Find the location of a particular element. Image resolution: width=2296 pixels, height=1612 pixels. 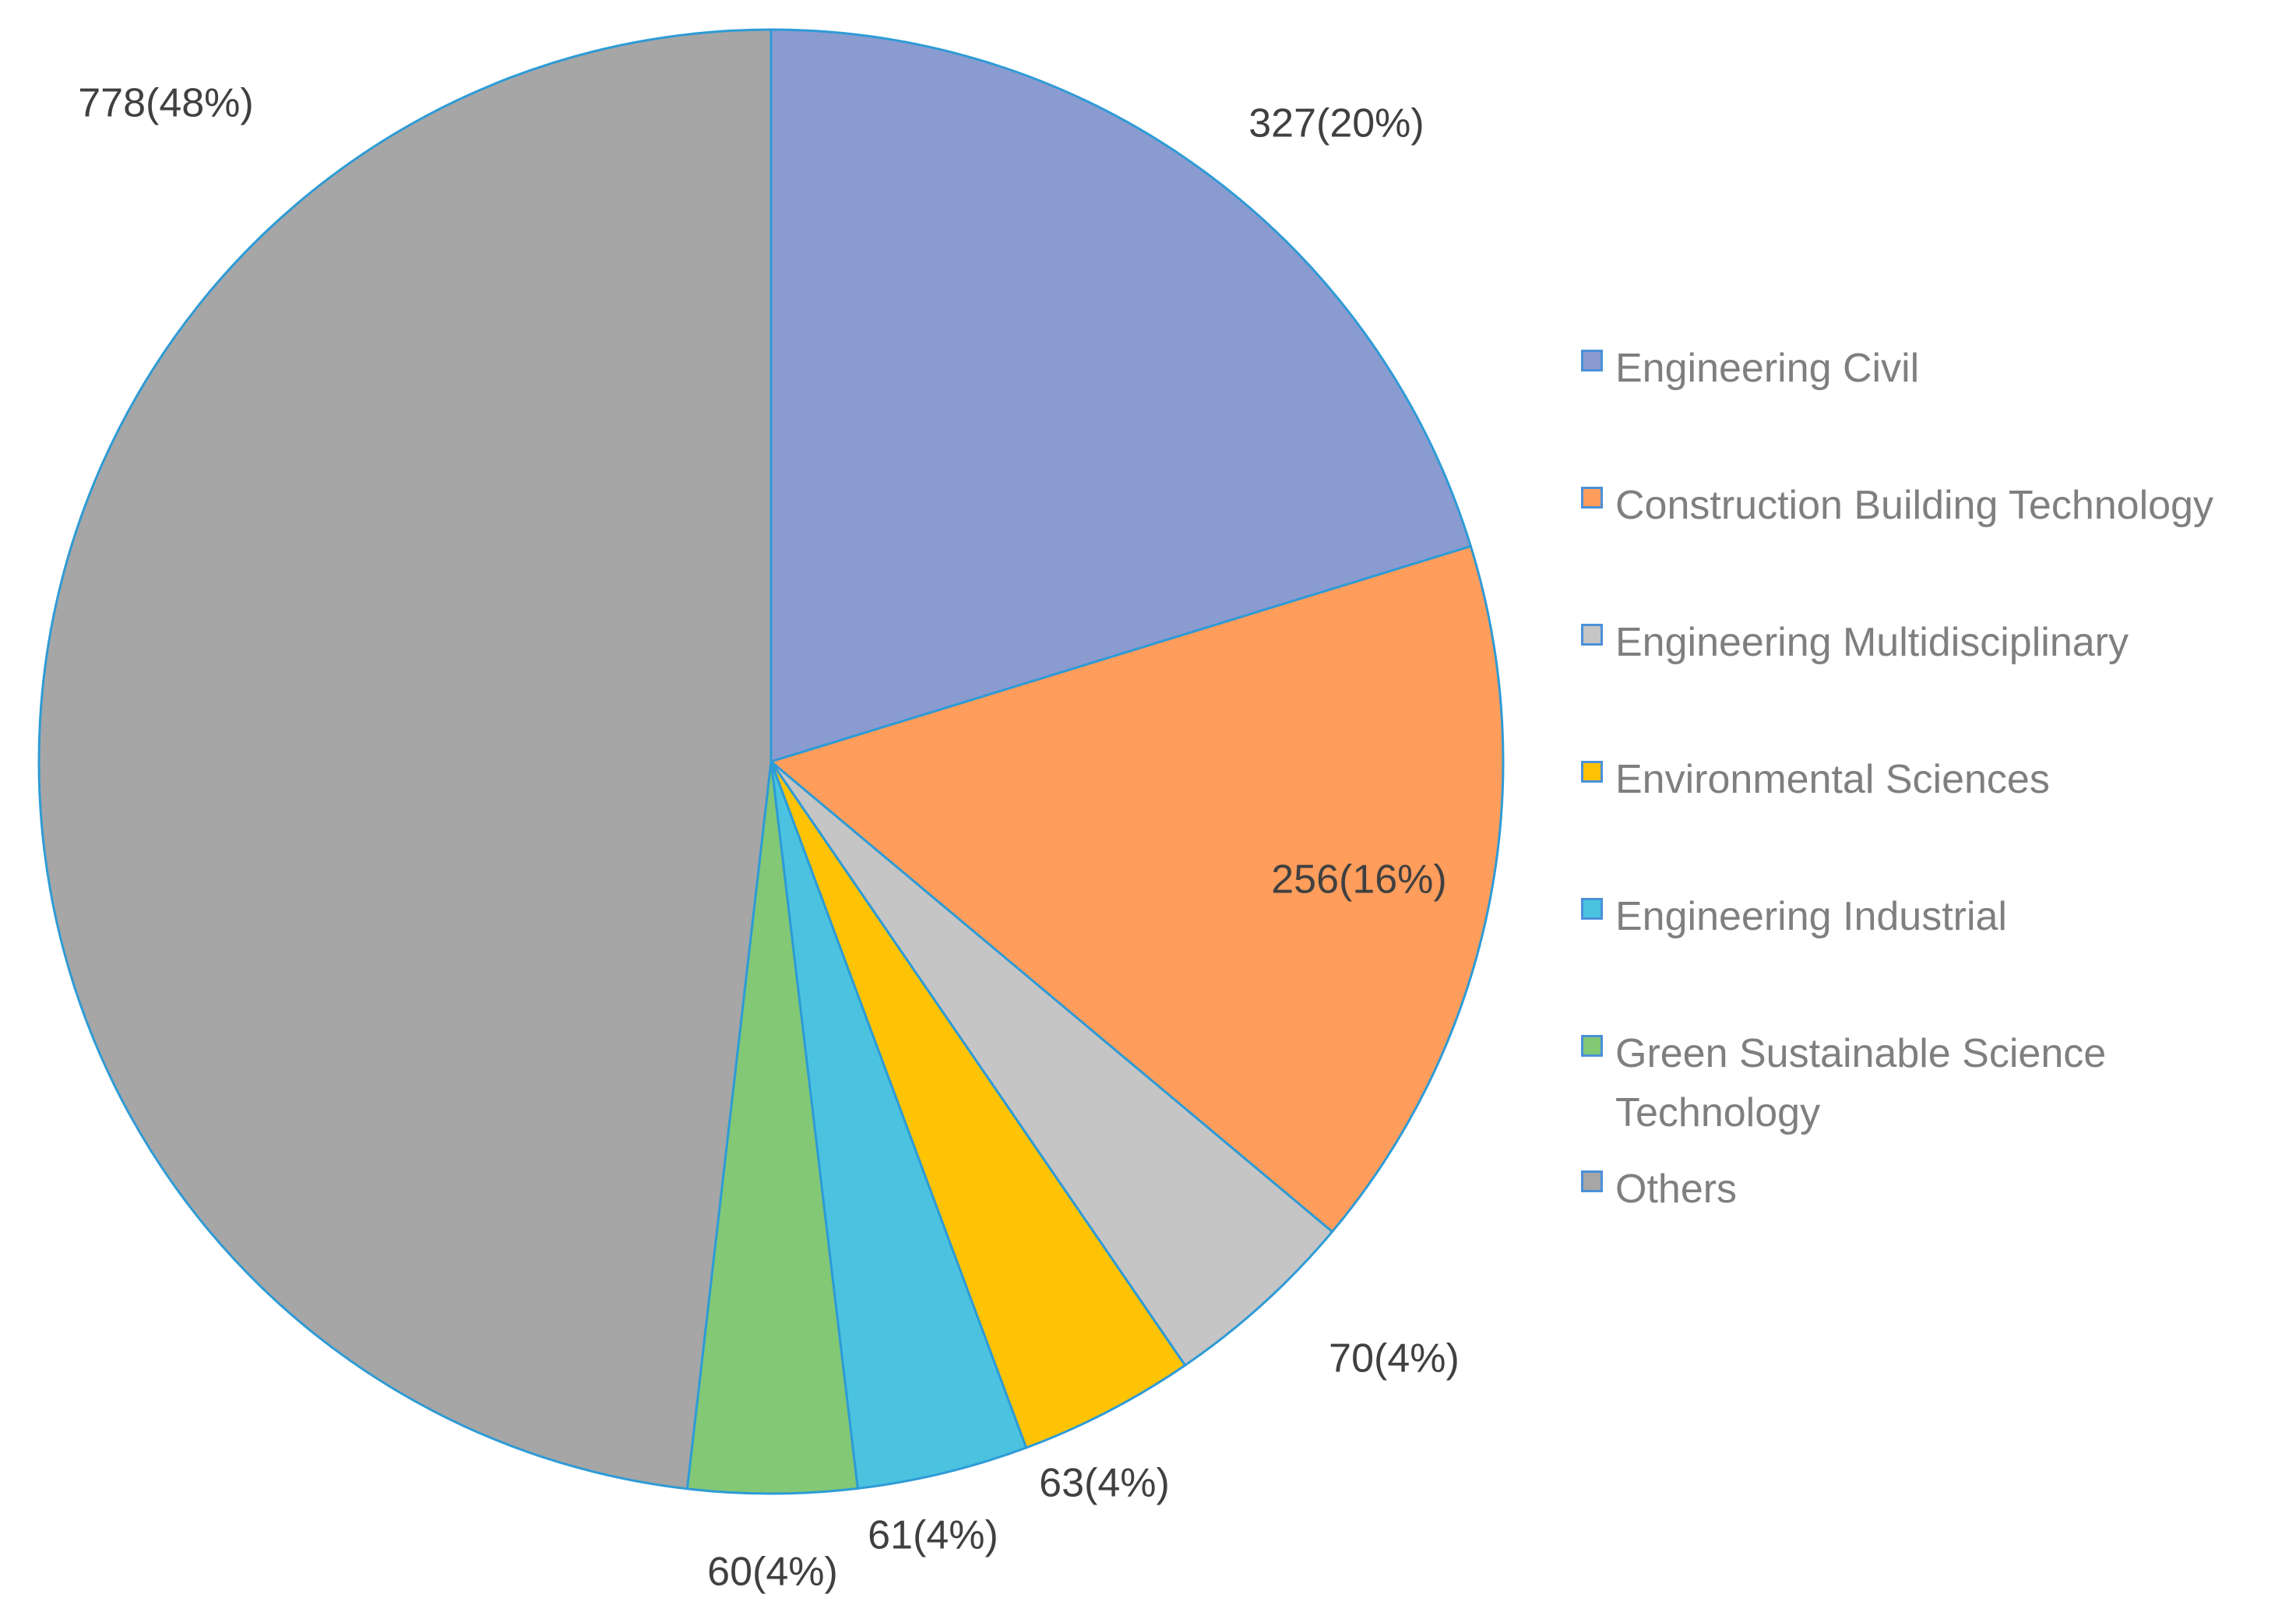

legend-label: Engineering Civil is located at coordinates (1767, 368).